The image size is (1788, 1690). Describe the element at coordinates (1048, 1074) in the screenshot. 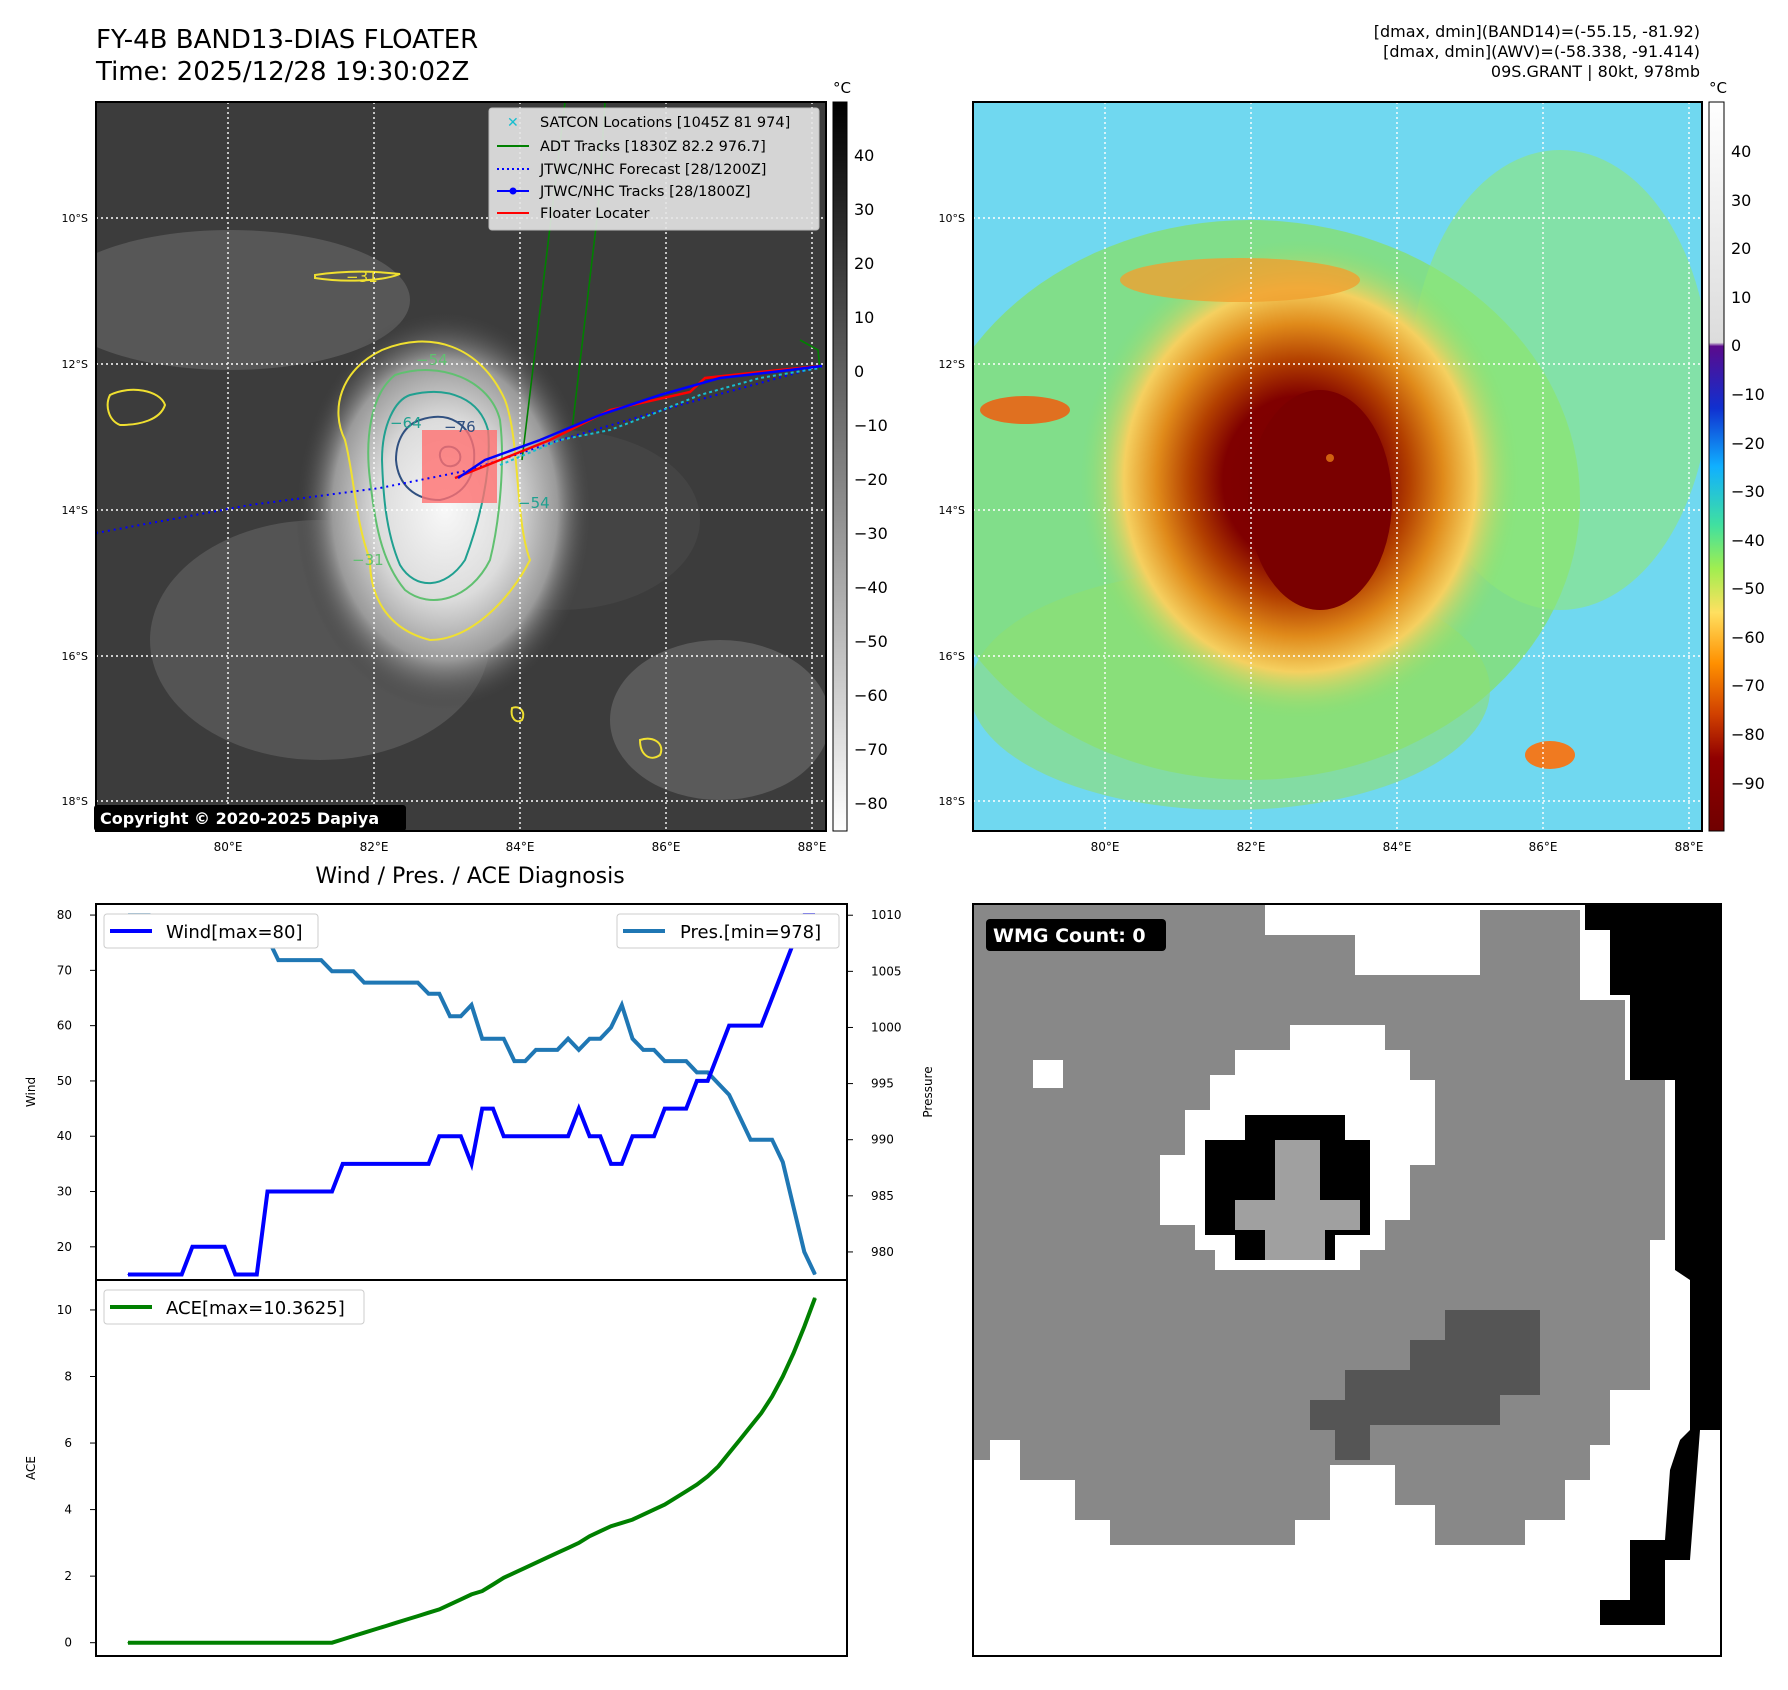

I see `wmg-white-spot` at that location.